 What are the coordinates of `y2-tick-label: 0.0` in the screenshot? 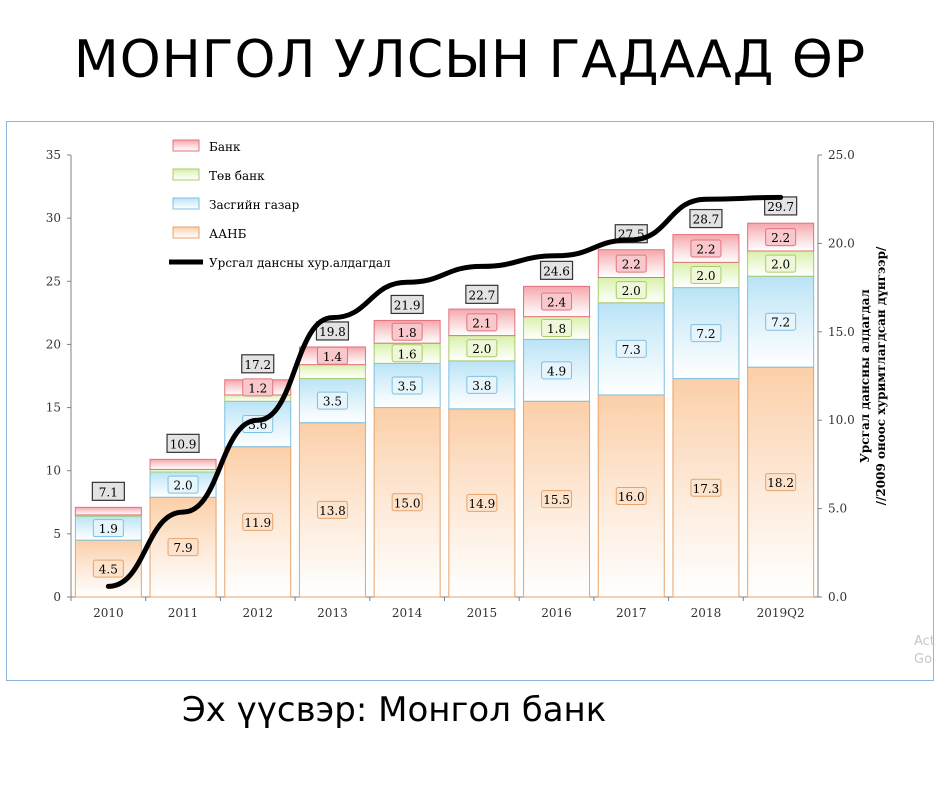 It's located at (837, 597).